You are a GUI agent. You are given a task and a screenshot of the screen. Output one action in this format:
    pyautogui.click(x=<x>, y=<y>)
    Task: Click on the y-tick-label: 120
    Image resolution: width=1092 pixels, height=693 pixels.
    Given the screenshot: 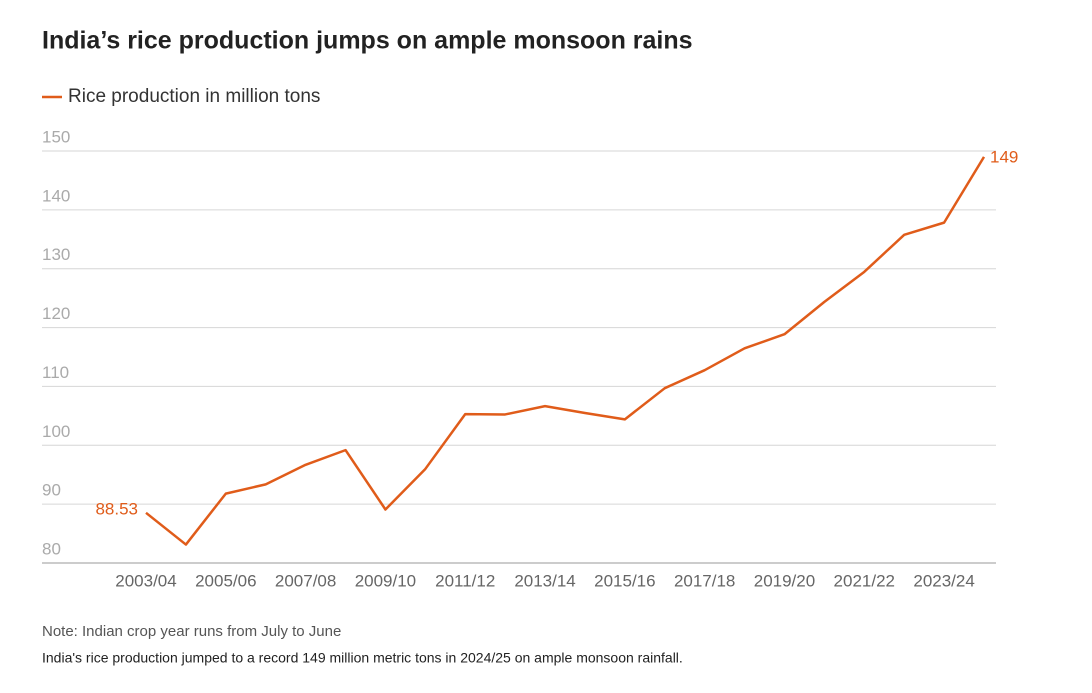 What is the action you would take?
    pyautogui.click(x=56, y=313)
    